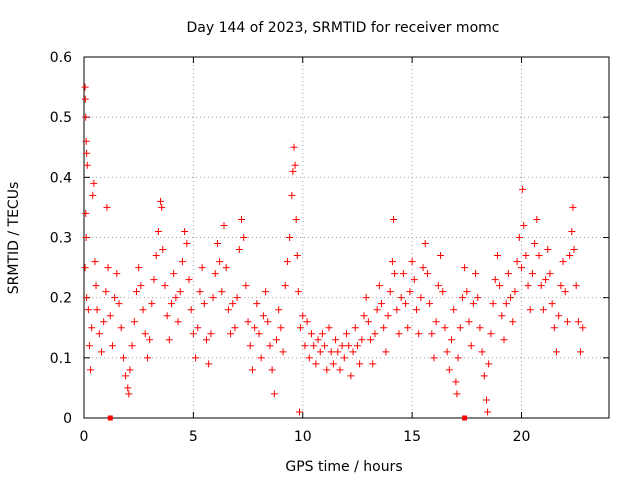 The image size is (640, 480). What do you see at coordinates (465, 418) in the screenshot?
I see `gap-marker` at bounding box center [465, 418].